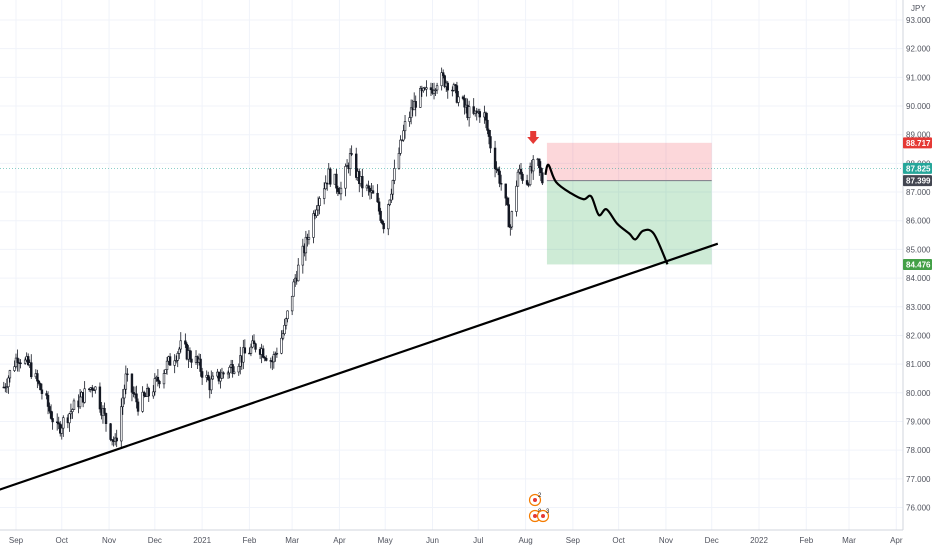 The image size is (932, 550). Describe the element at coordinates (535, 500) in the screenshot. I see `event-badge: 2` at that location.